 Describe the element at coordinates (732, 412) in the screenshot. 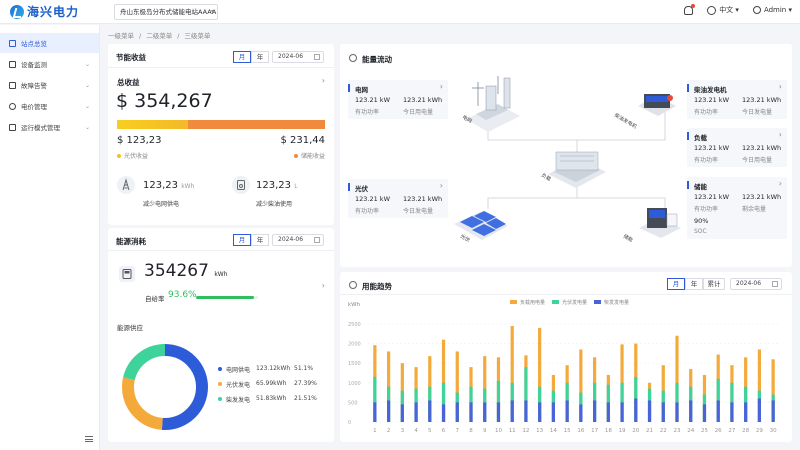

I see `bar-柴发发电量-27` at that location.